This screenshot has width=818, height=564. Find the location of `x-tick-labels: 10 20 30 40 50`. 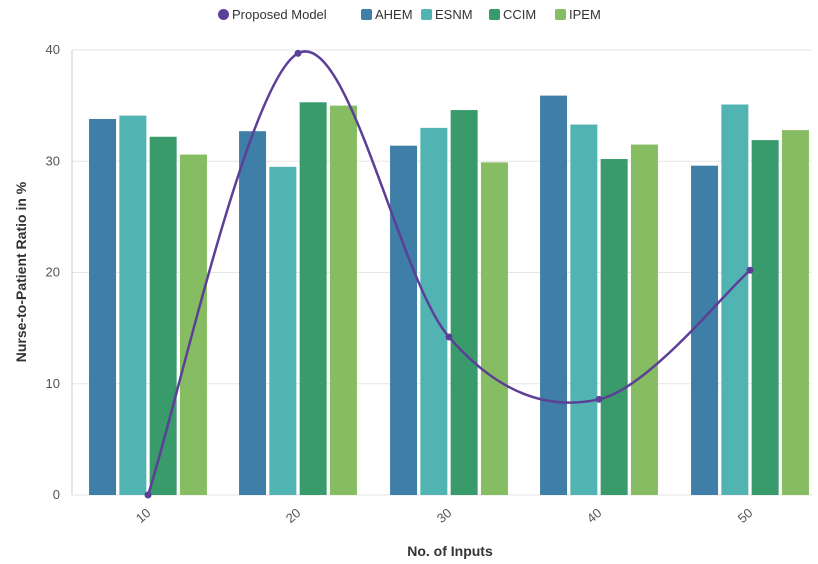

x-tick-labels: 10 20 30 40 50 is located at coordinates (444, 515).